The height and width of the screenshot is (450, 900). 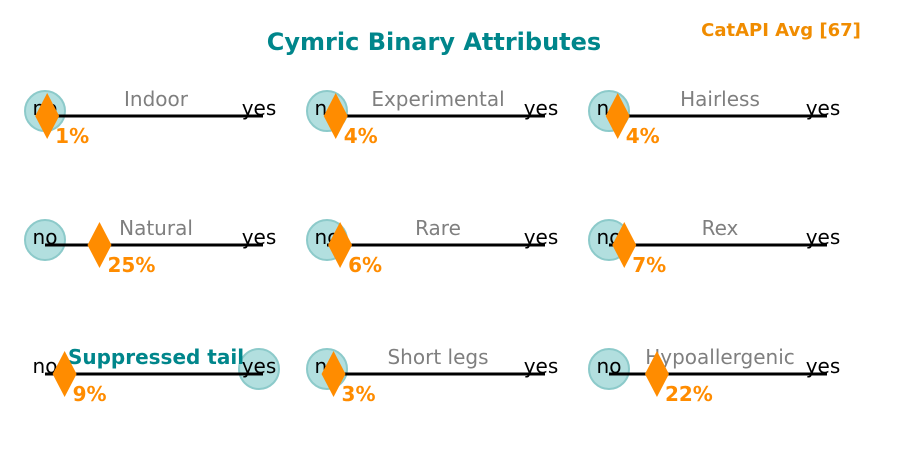 What do you see at coordinates (720, 99) in the screenshot?
I see `attribute-name: Hairless` at bounding box center [720, 99].